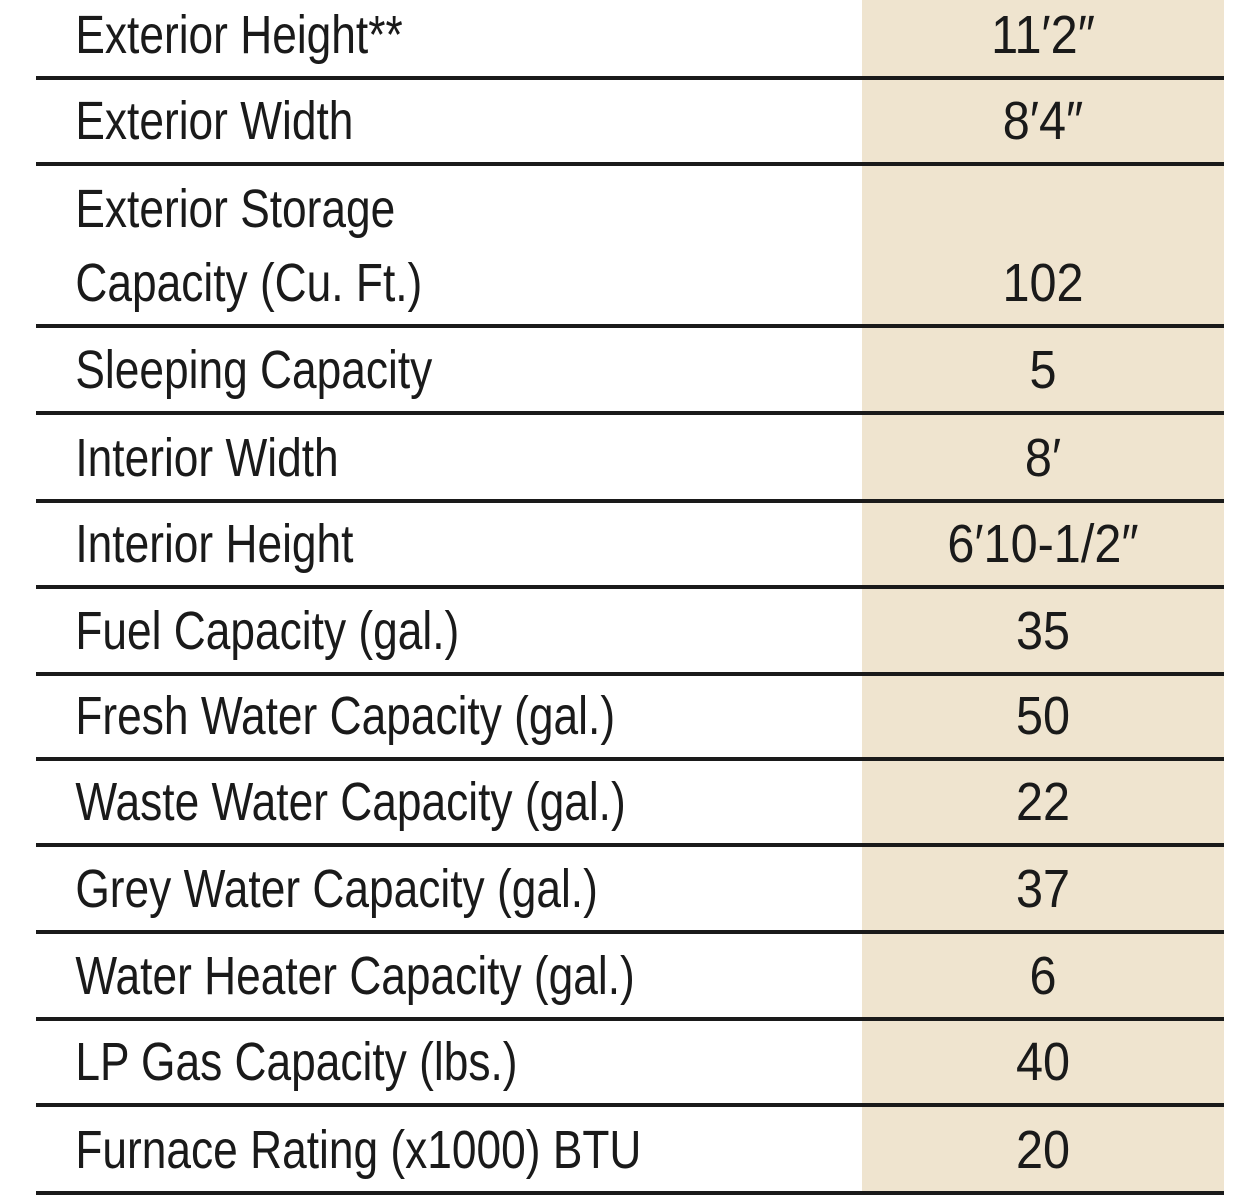 This screenshot has width=1258, height=1200. Describe the element at coordinates (630, 371) in the screenshot. I see `spec-row-sleeping-capacity: Sleeping Capacity 5` at that location.